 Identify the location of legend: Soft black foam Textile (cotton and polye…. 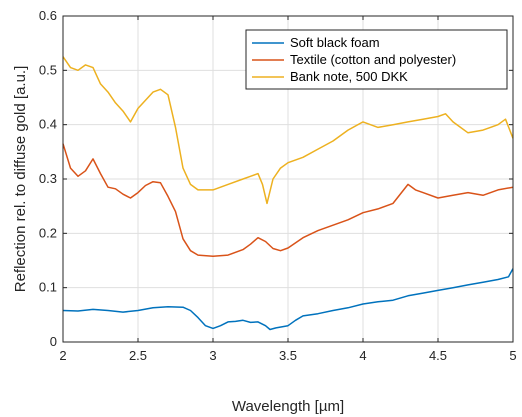
(376, 59).